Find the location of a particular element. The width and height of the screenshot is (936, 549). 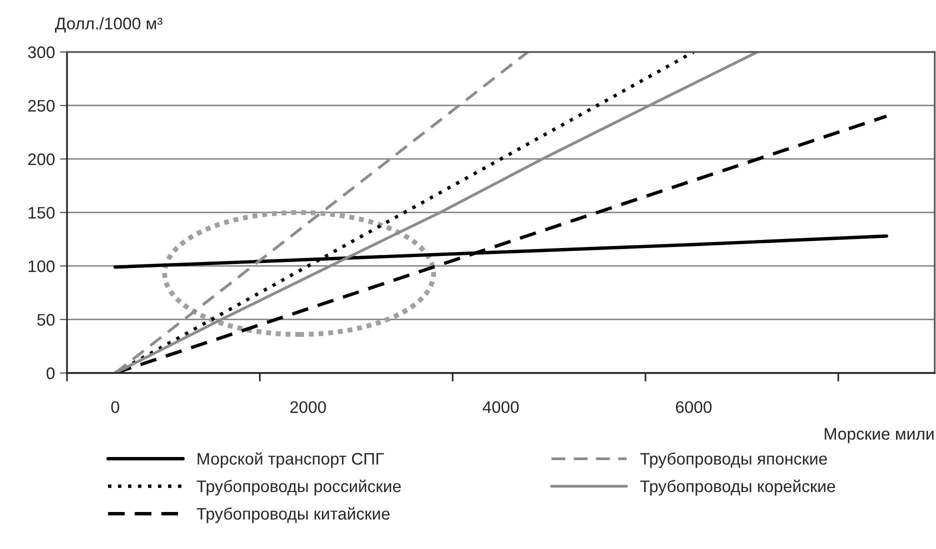

y-tick-label: 50 is located at coordinates (46, 320).